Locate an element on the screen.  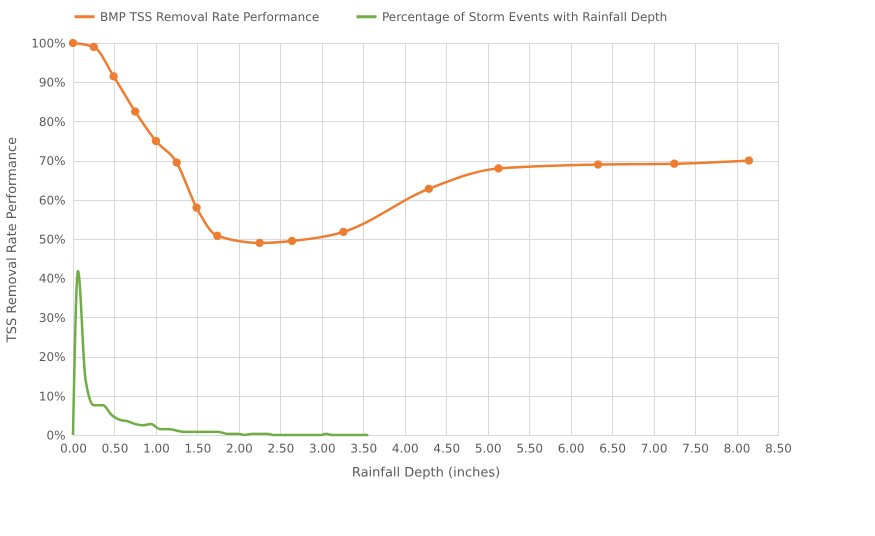
x-tick-label: 4.50 is located at coordinates (446, 449).